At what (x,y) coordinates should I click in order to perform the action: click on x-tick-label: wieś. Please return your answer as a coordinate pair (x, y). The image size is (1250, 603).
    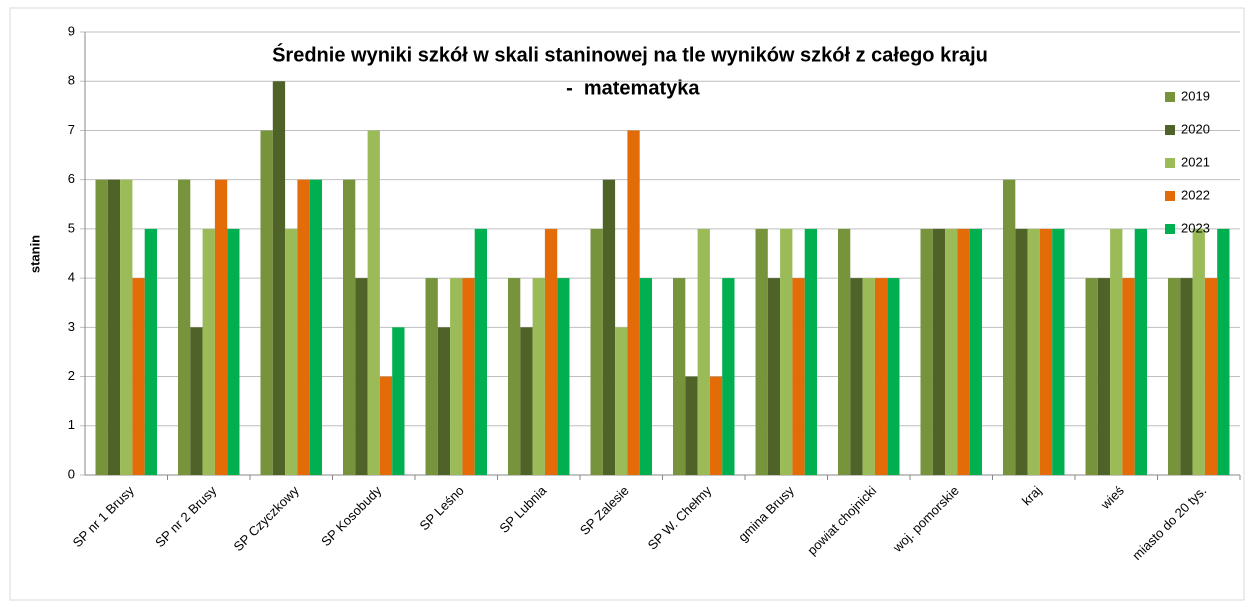
    Looking at the image, I should click on (1112, 498).